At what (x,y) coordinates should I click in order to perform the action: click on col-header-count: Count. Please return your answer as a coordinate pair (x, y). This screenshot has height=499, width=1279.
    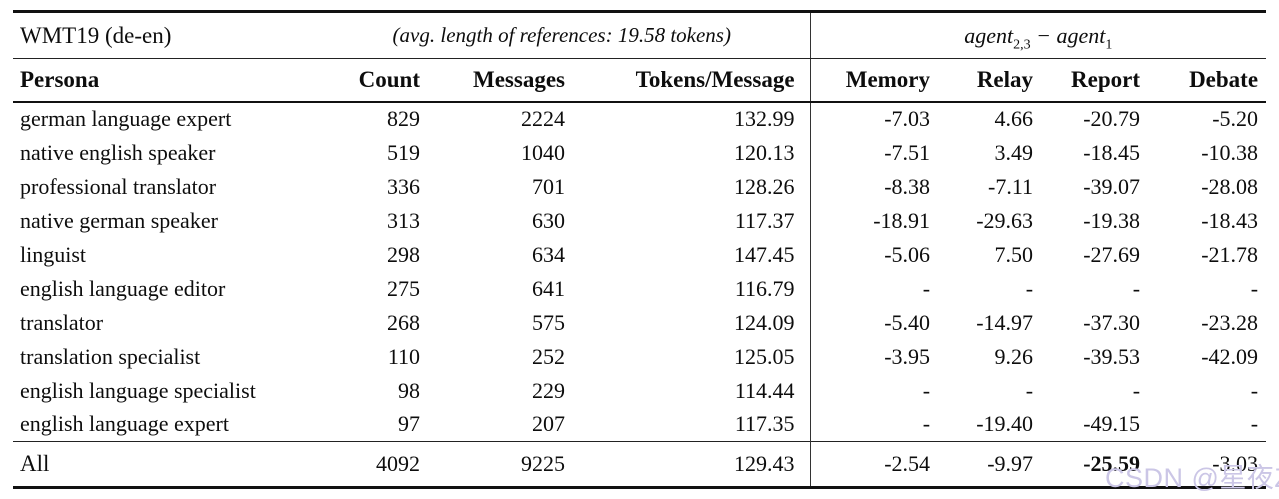
    Looking at the image, I should click on (373, 80).